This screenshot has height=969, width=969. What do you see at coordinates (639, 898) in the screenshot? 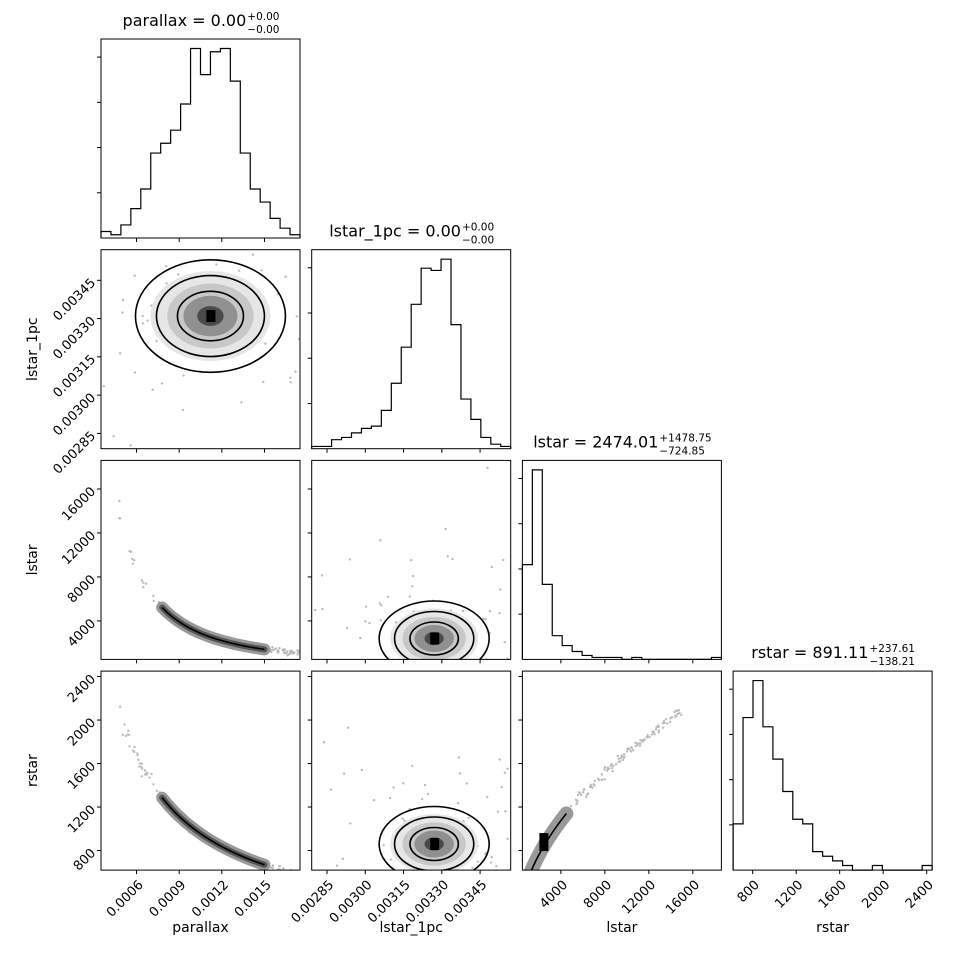
I see `x-tick-label: 12000` at bounding box center [639, 898].